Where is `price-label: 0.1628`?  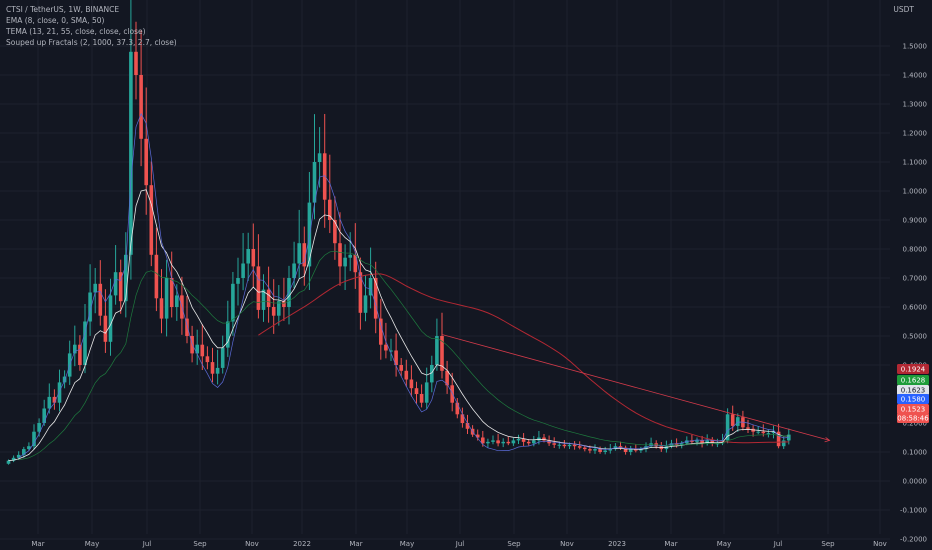
price-label: 0.1628 is located at coordinates (913, 380).